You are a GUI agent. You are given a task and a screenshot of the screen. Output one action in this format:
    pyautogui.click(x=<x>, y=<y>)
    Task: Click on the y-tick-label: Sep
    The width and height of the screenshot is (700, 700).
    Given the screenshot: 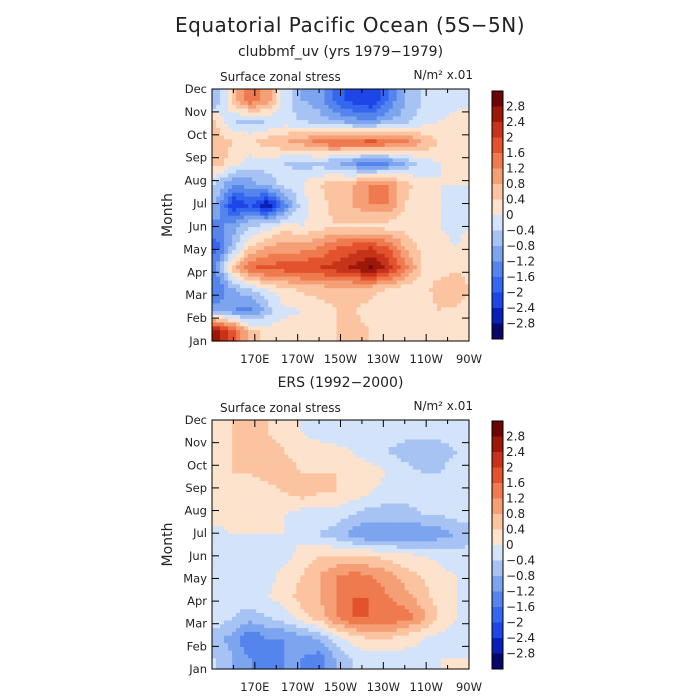 What is the action you would take?
    pyautogui.click(x=196, y=158)
    